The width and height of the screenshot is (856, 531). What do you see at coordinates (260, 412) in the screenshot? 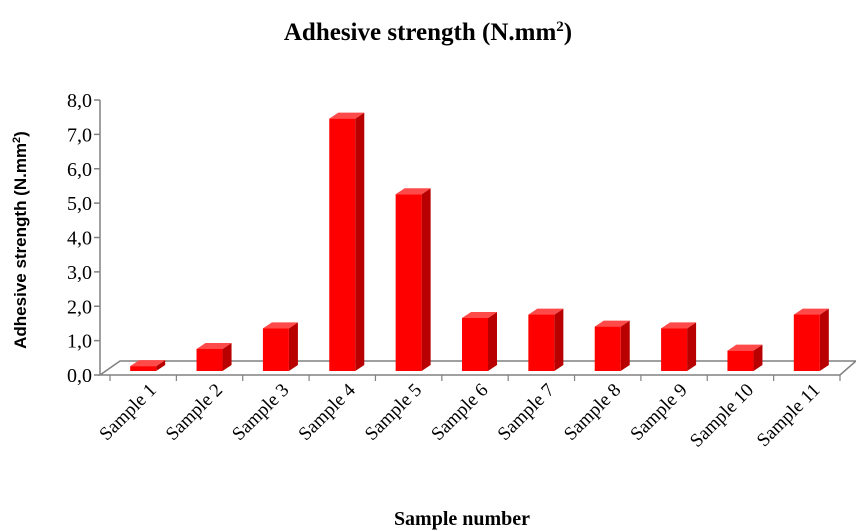
I see `x-tick-label: Sample 3` at bounding box center [260, 412].